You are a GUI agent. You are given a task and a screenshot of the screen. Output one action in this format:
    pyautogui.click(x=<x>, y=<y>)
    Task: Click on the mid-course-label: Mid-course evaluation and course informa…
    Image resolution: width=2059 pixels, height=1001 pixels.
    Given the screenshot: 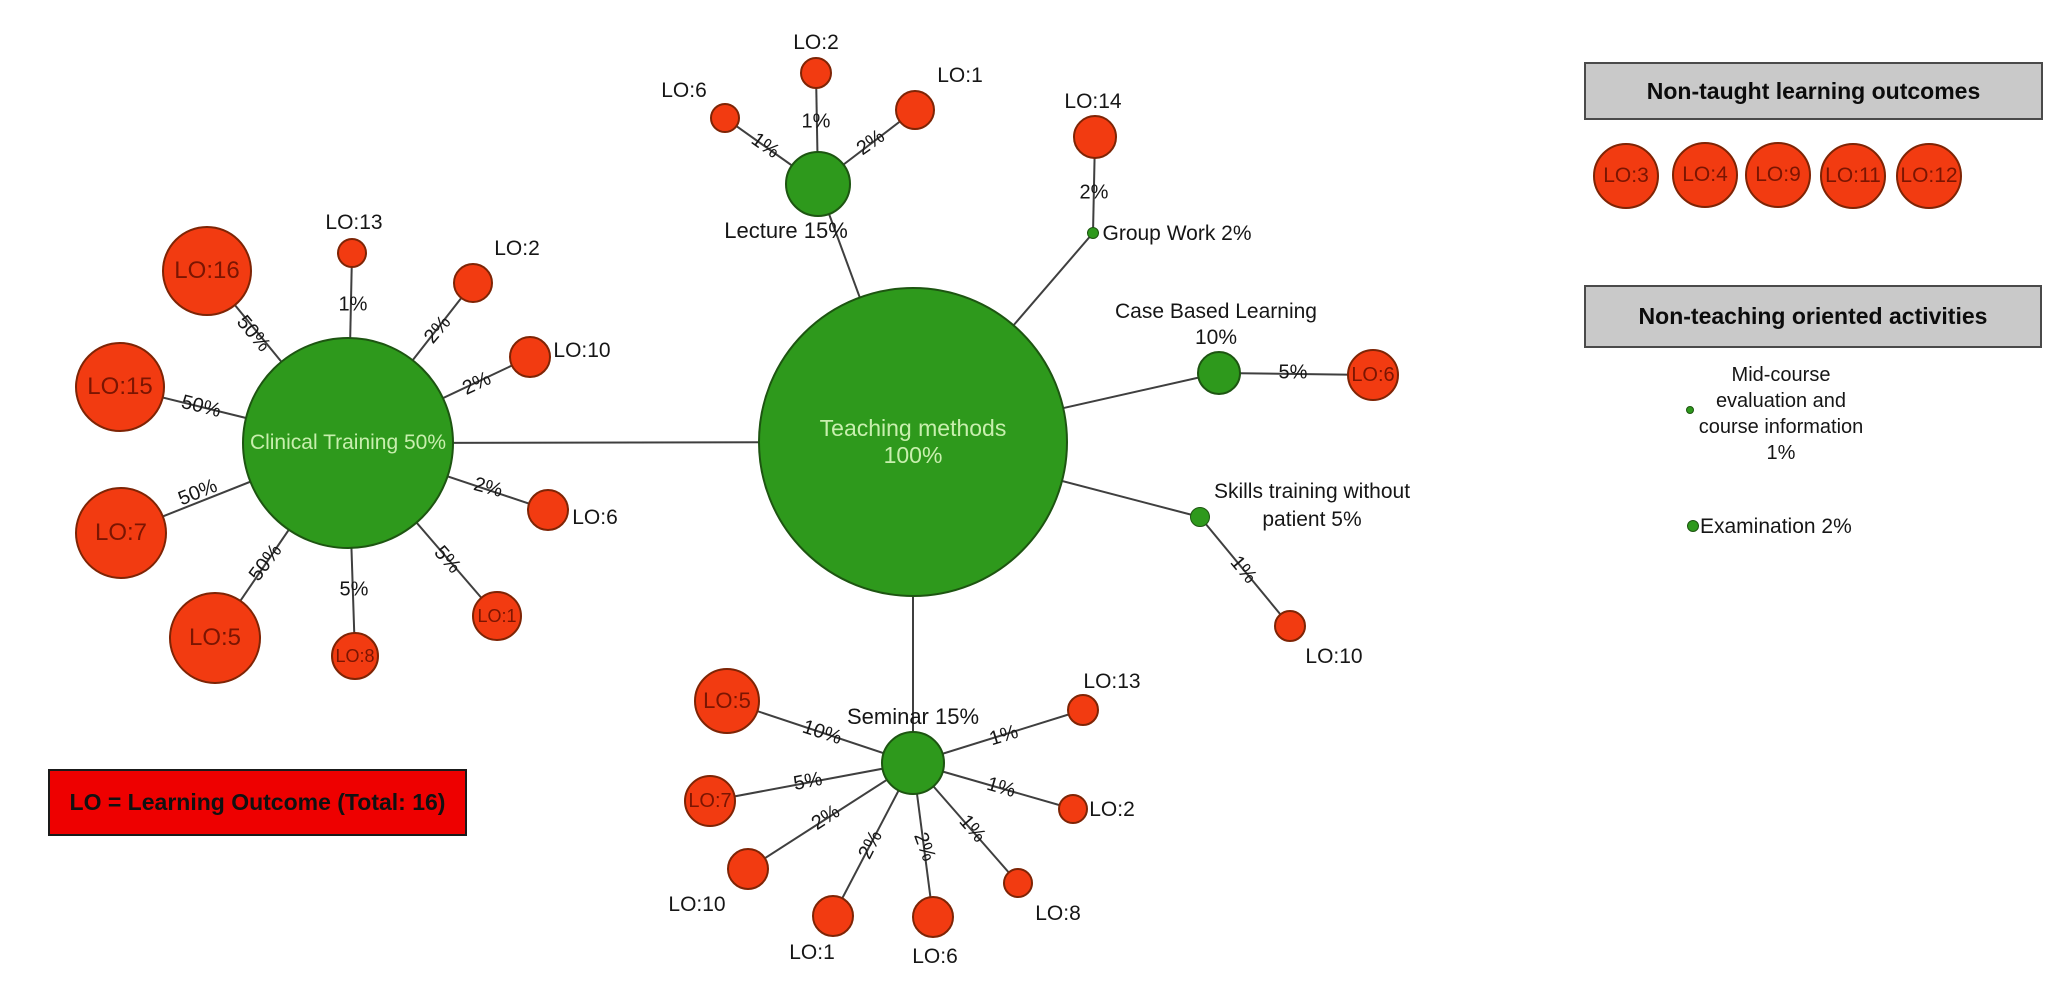 What is the action you would take?
    pyautogui.click(x=1781, y=414)
    